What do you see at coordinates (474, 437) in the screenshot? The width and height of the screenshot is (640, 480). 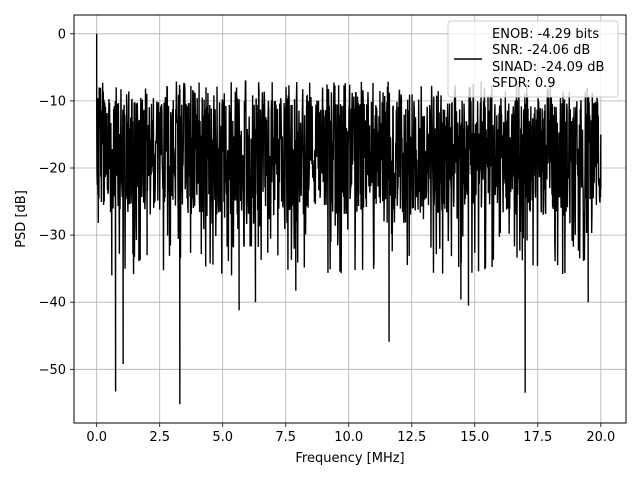 I see `x-tick-label: 15.0` at bounding box center [474, 437].